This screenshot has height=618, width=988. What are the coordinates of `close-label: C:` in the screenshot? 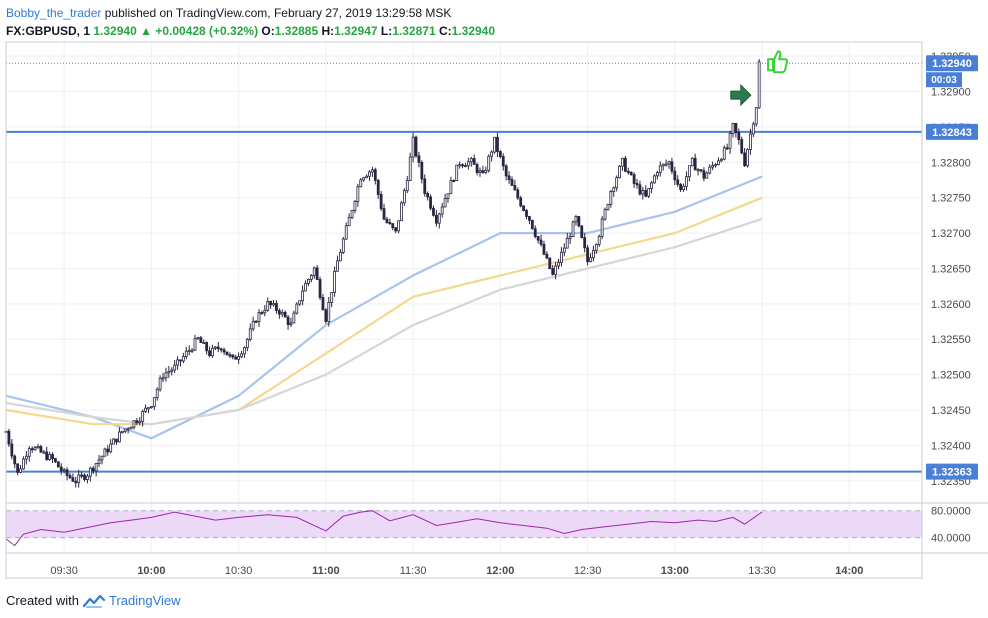 It's located at (445, 31).